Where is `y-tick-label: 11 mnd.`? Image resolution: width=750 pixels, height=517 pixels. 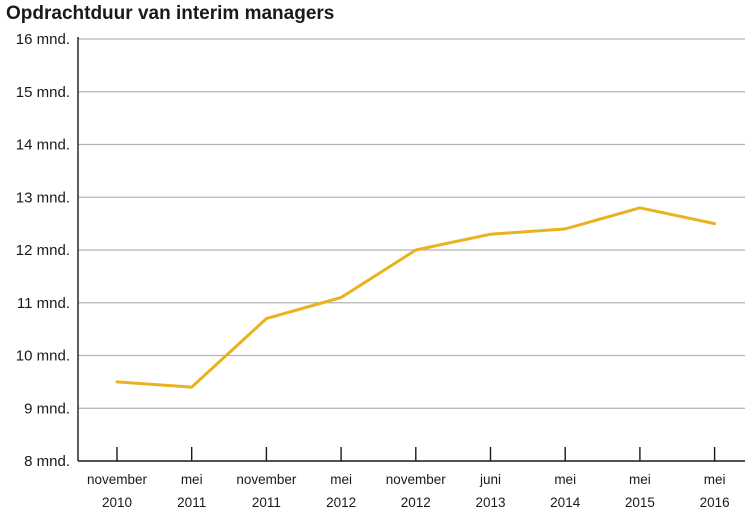 y-tick-label: 11 mnd. is located at coordinates (43, 303).